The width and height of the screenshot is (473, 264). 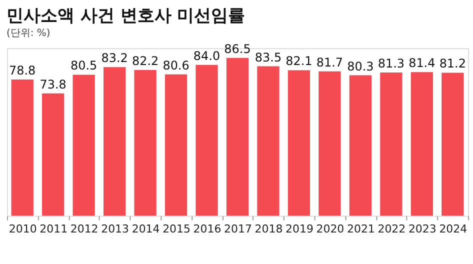 I want to click on x-tick-label: 2015, so click(x=176, y=229).